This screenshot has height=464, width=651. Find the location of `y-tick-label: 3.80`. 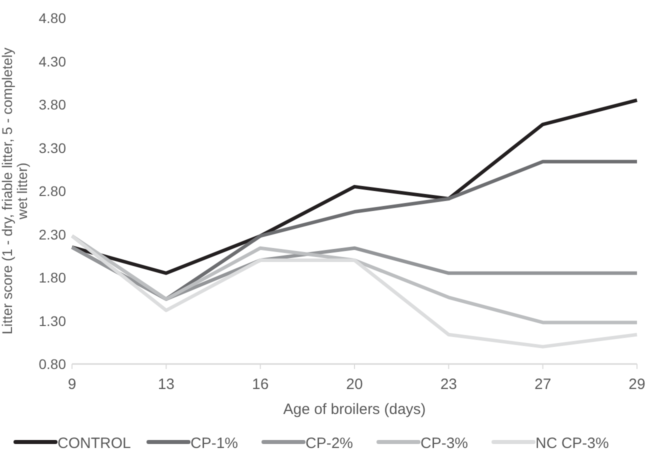

y-tick-label: 3.80 is located at coordinates (52, 104).